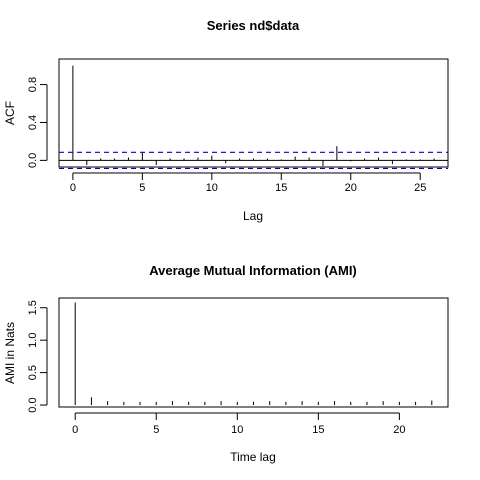 Image resolution: width=480 pixels, height=480 pixels. I want to click on acf-y-tick-label: 0.8, so click(33, 84).